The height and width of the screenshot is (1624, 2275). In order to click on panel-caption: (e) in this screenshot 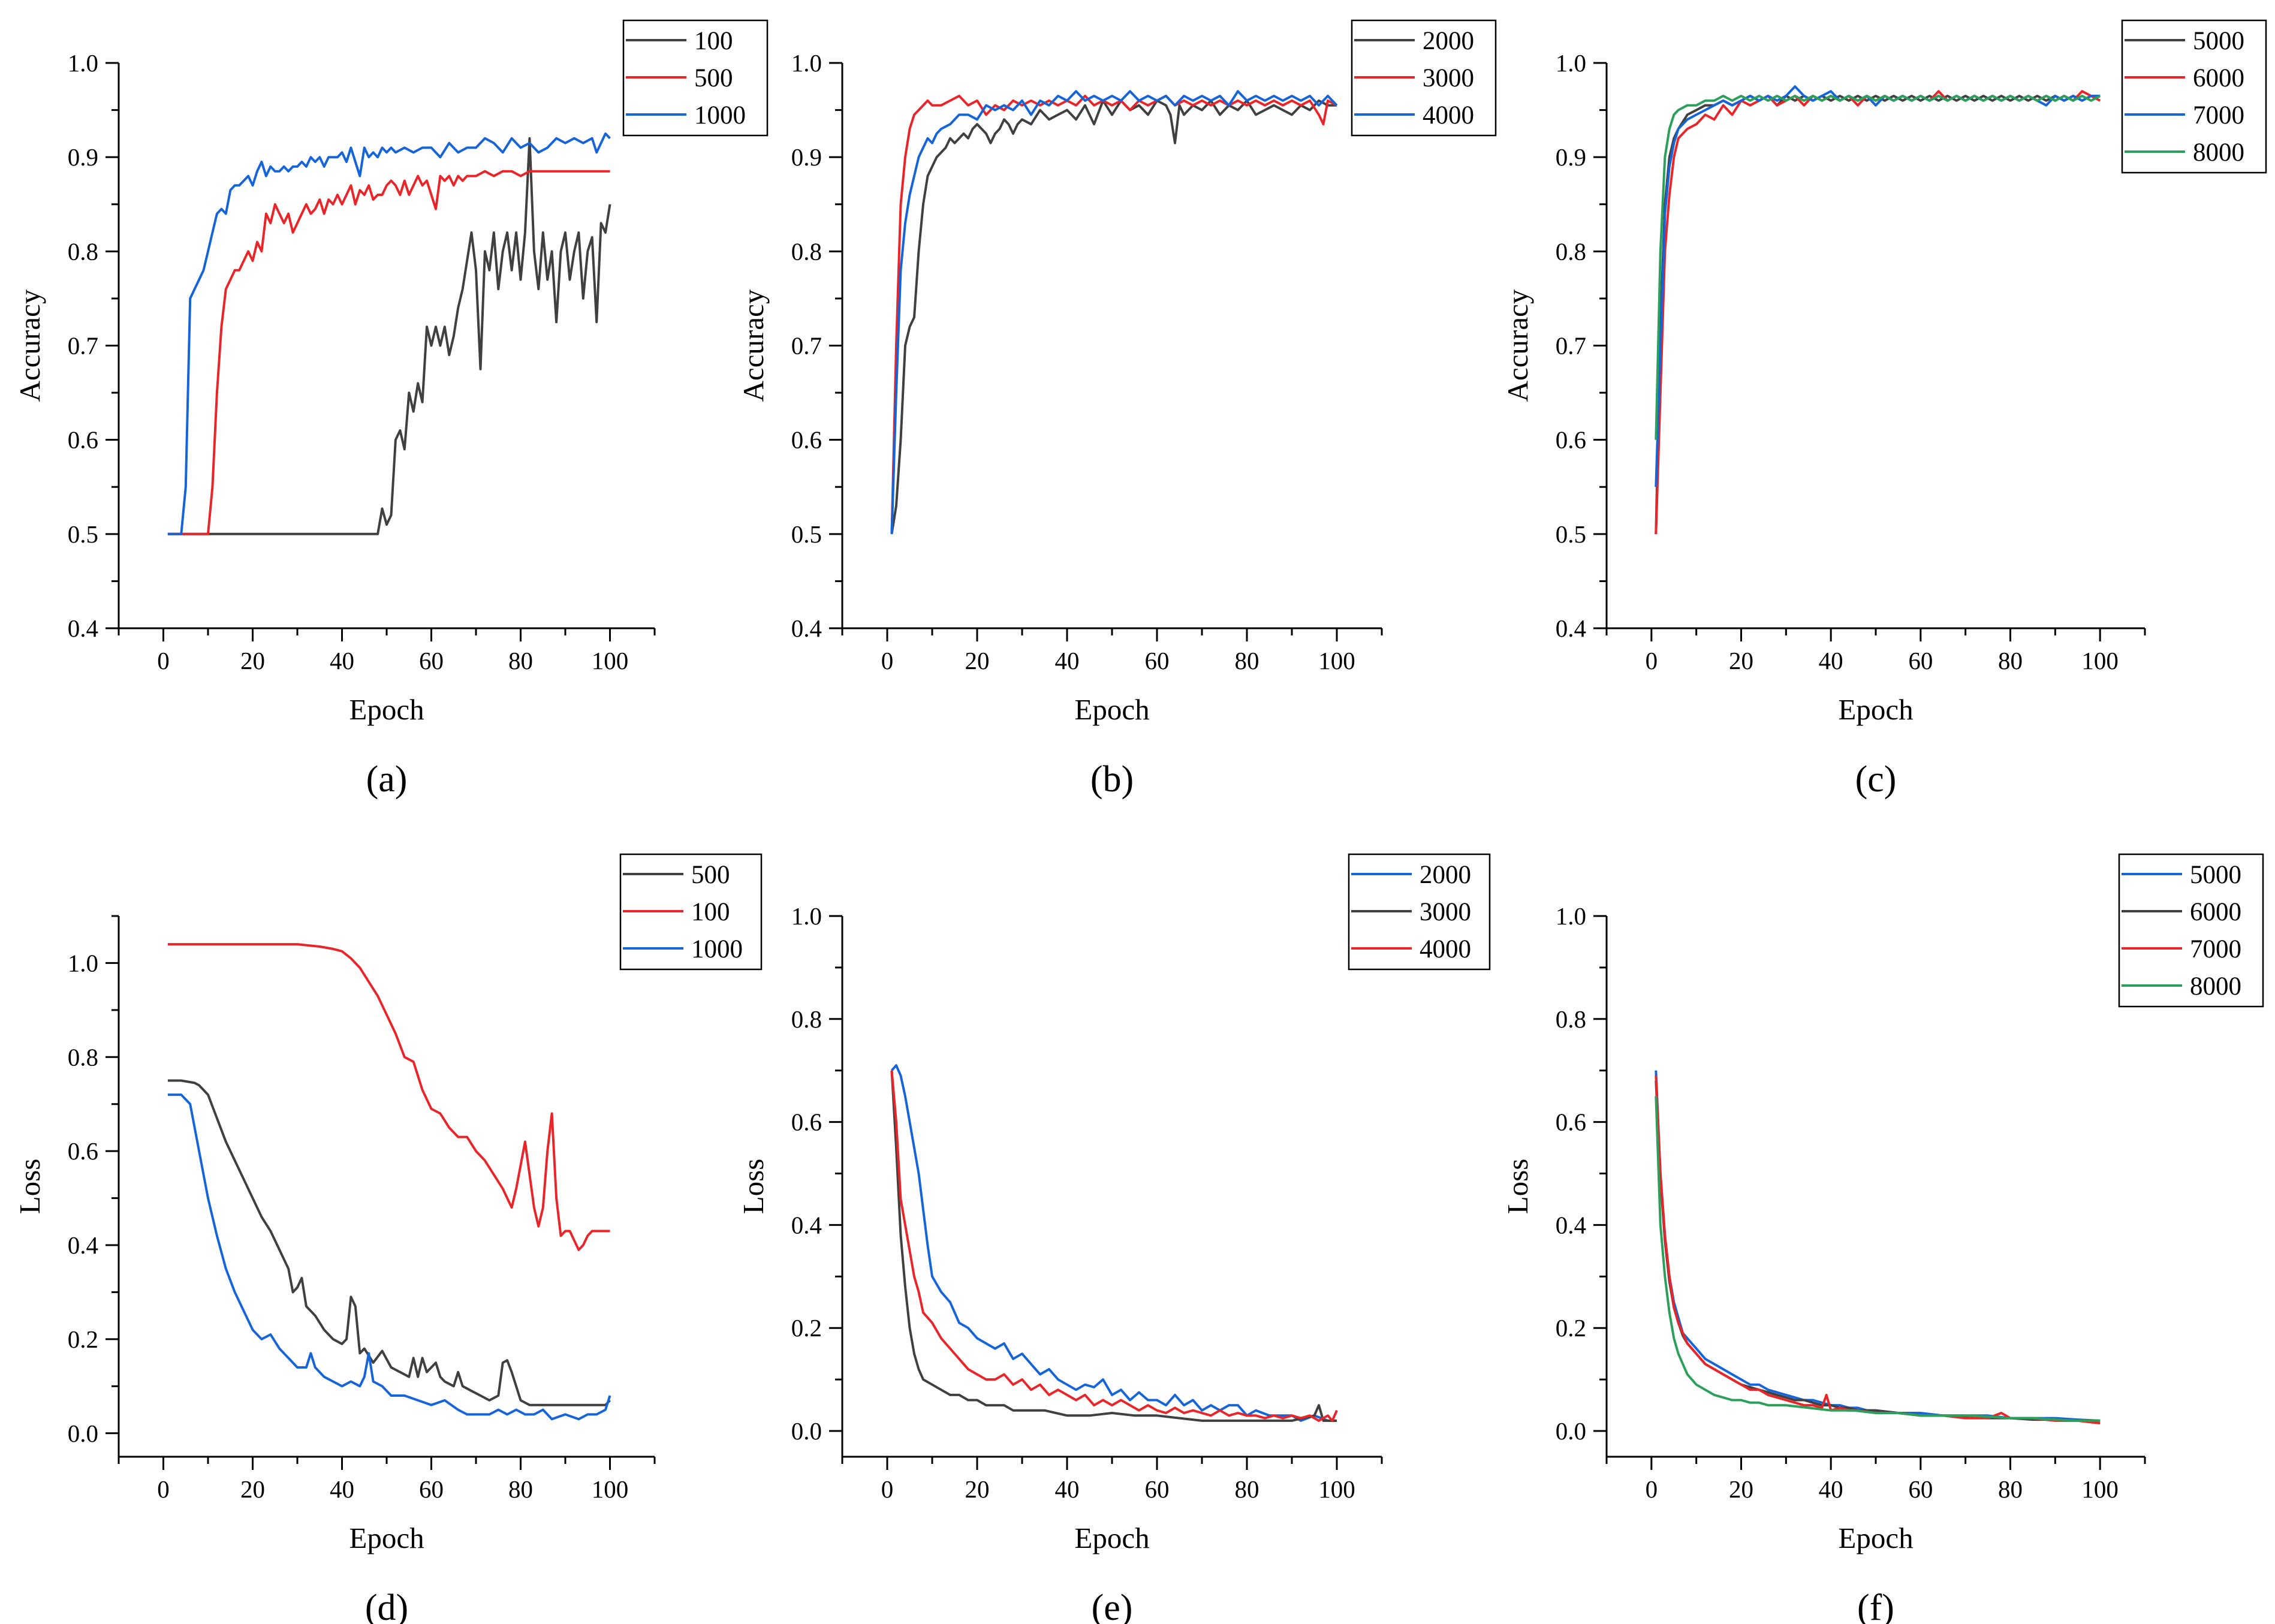, I will do `click(1112, 1606)`.